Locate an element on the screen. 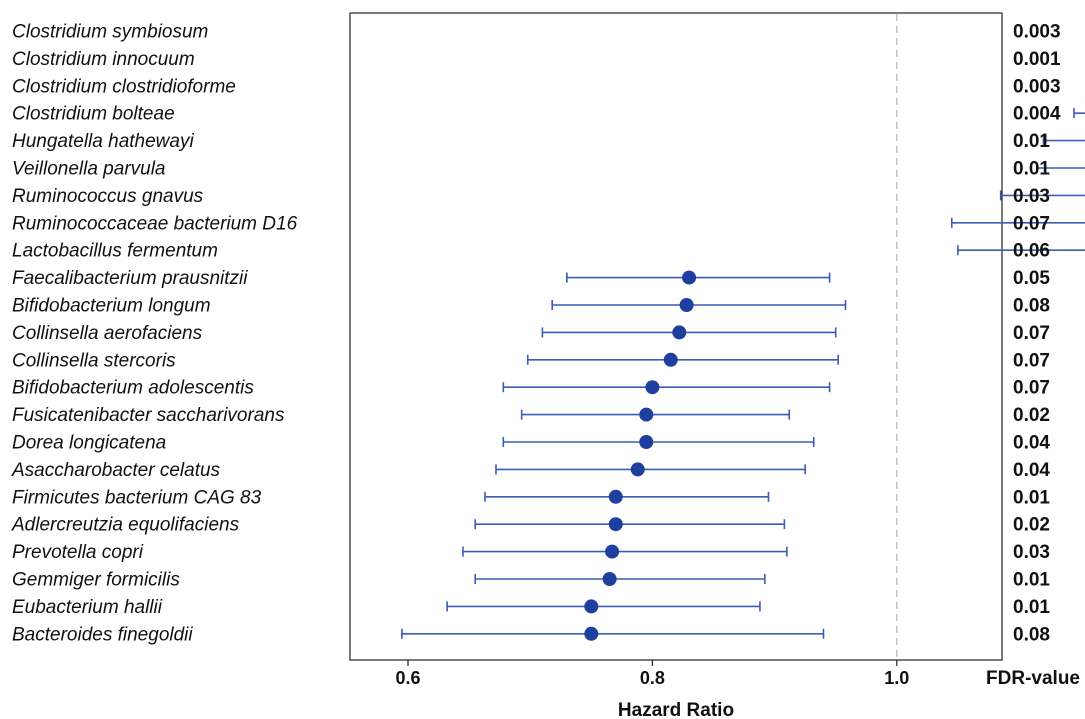 The image size is (1085, 719). x-axis-ticks: 0.60.81.01.21.4 is located at coordinates (652, 674).